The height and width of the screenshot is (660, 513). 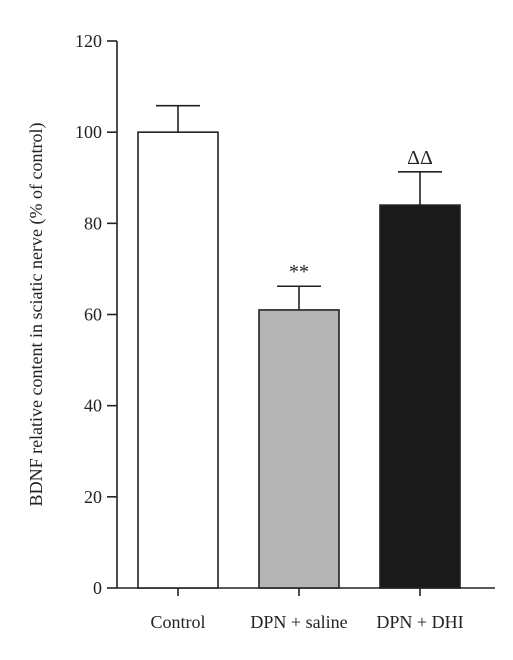 I want to click on x-tick-label: Control, so click(x=177, y=622).